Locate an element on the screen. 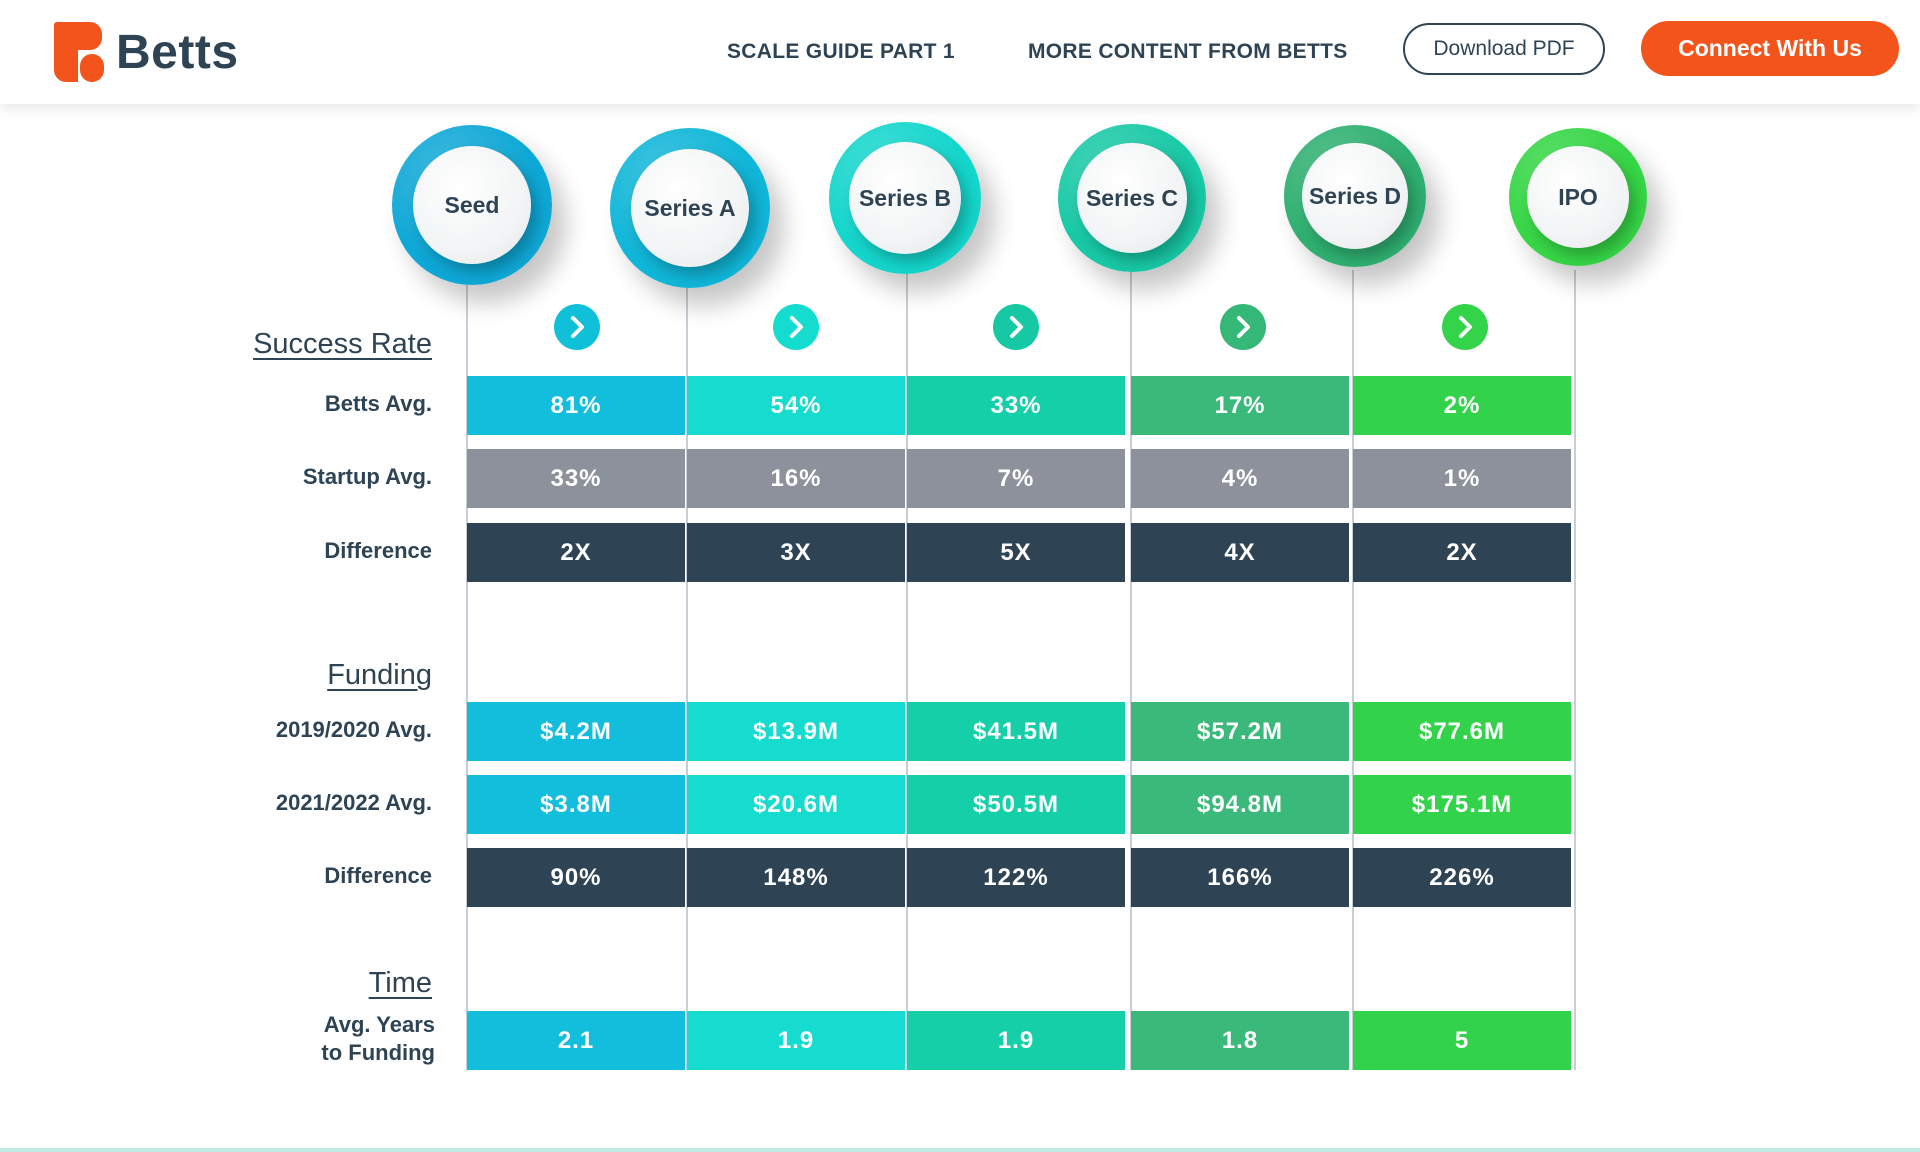 The width and height of the screenshot is (1920, 1152). funding-row-1-cell: $175.1M is located at coordinates (1462, 804).